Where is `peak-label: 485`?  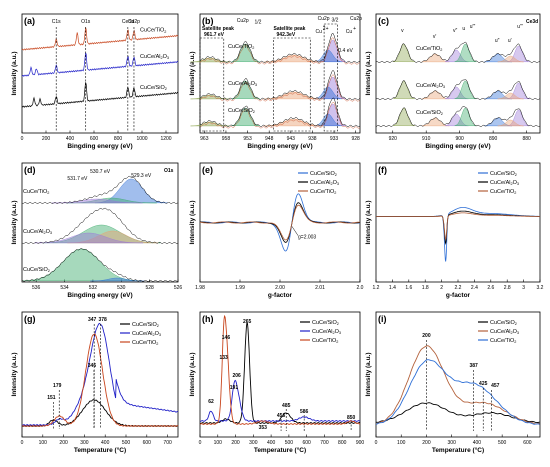
peak-label: 485 is located at coordinates (286, 406).